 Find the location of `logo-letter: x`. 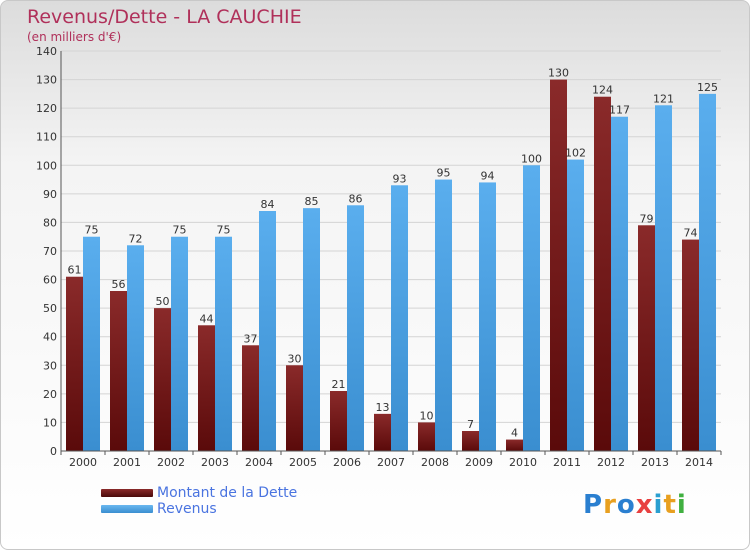

logo-letter: x is located at coordinates (644, 505).